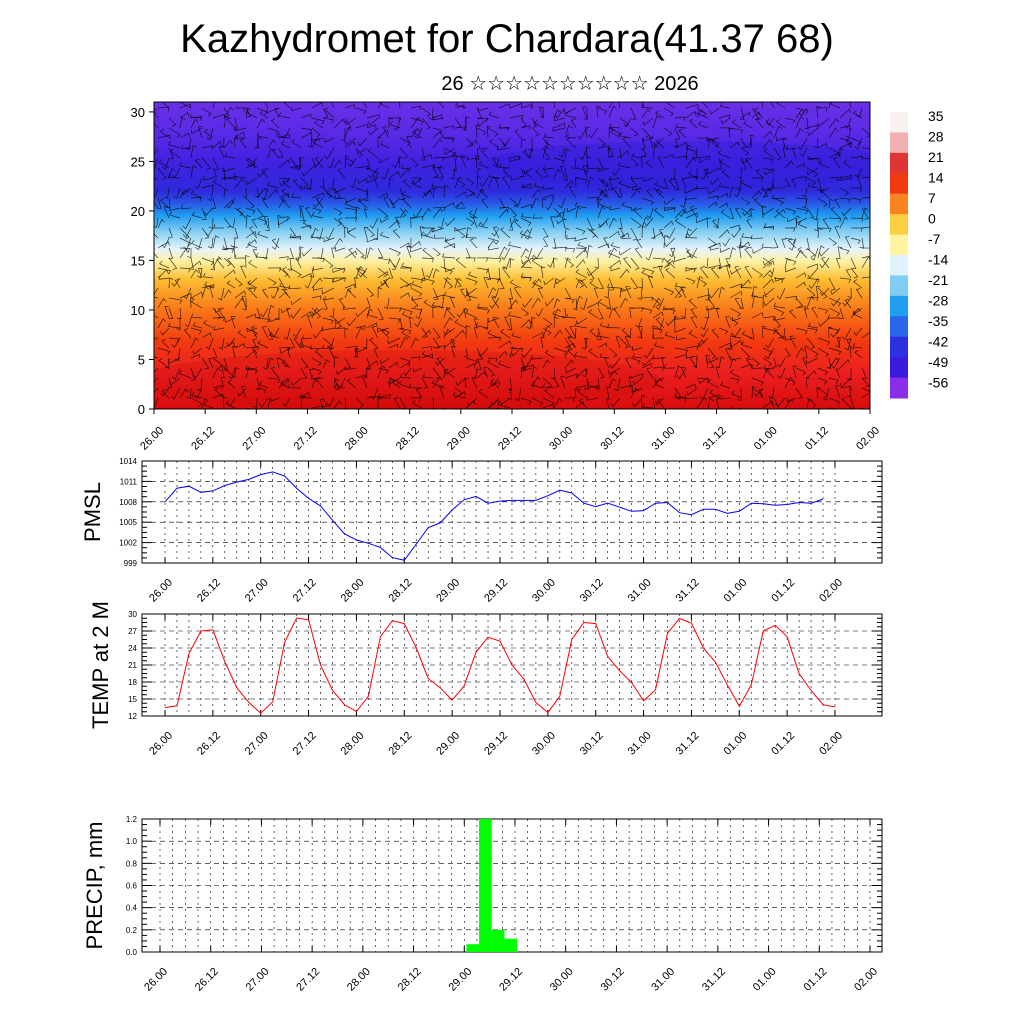  I want to click on y-tick-label: 0.0, so click(132, 952).